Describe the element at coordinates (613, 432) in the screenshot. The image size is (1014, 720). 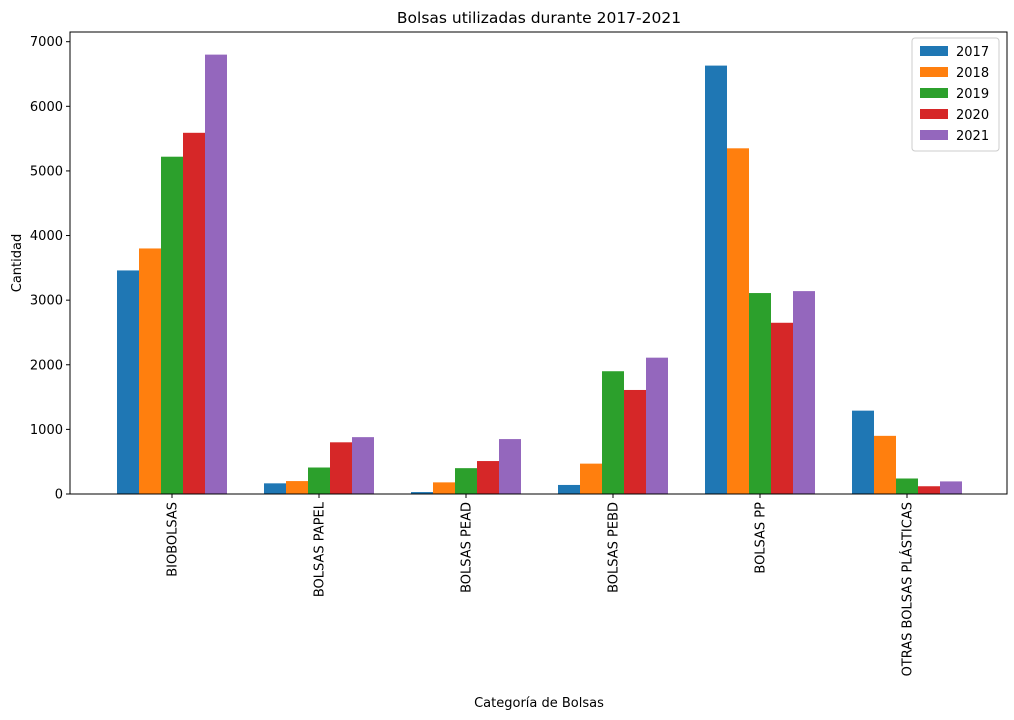
I see `bar-bolsas-pebd-2019` at that location.